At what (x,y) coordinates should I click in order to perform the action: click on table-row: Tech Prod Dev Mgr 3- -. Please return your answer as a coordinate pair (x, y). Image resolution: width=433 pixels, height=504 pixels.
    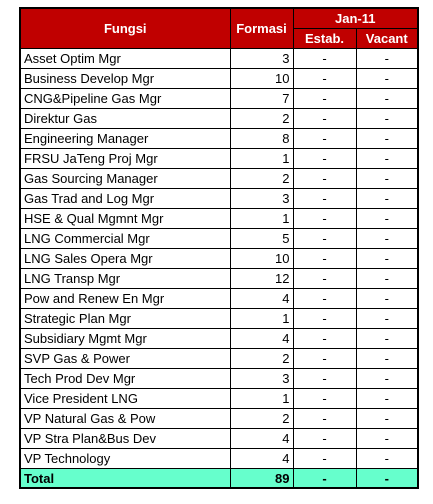
    Looking at the image, I should click on (219, 378).